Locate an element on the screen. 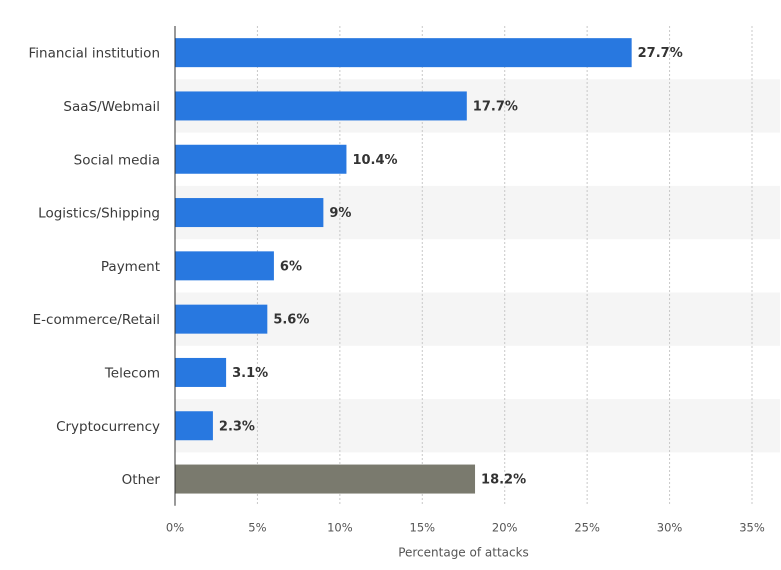 This screenshot has height=570, width=781. category-label: Financial institution is located at coordinates (95, 54).